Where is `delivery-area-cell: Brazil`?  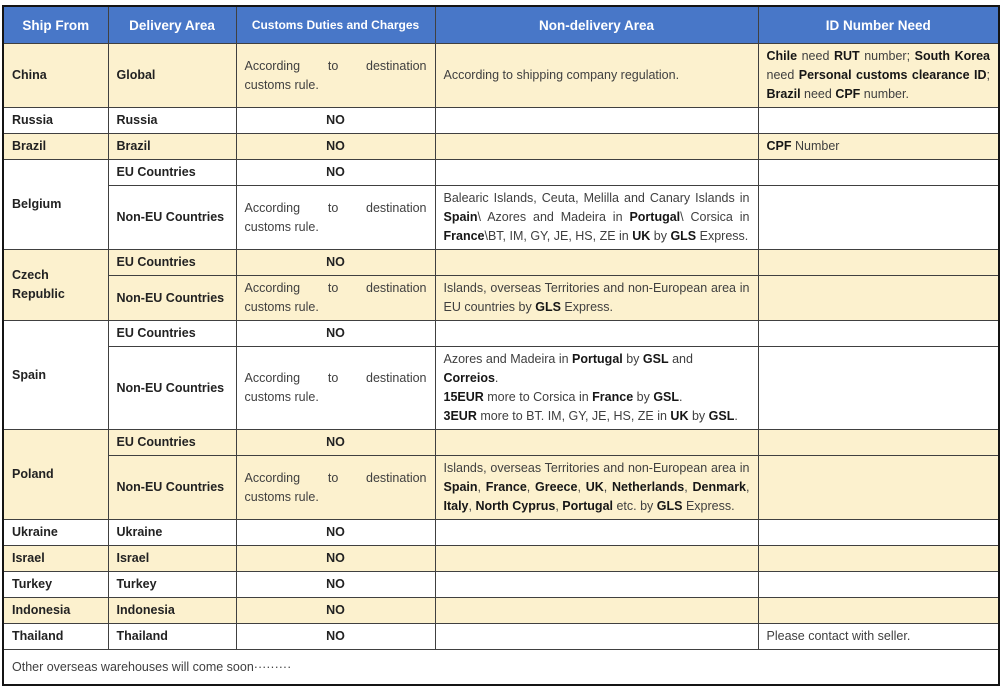
delivery-area-cell: Brazil is located at coordinates (172, 146).